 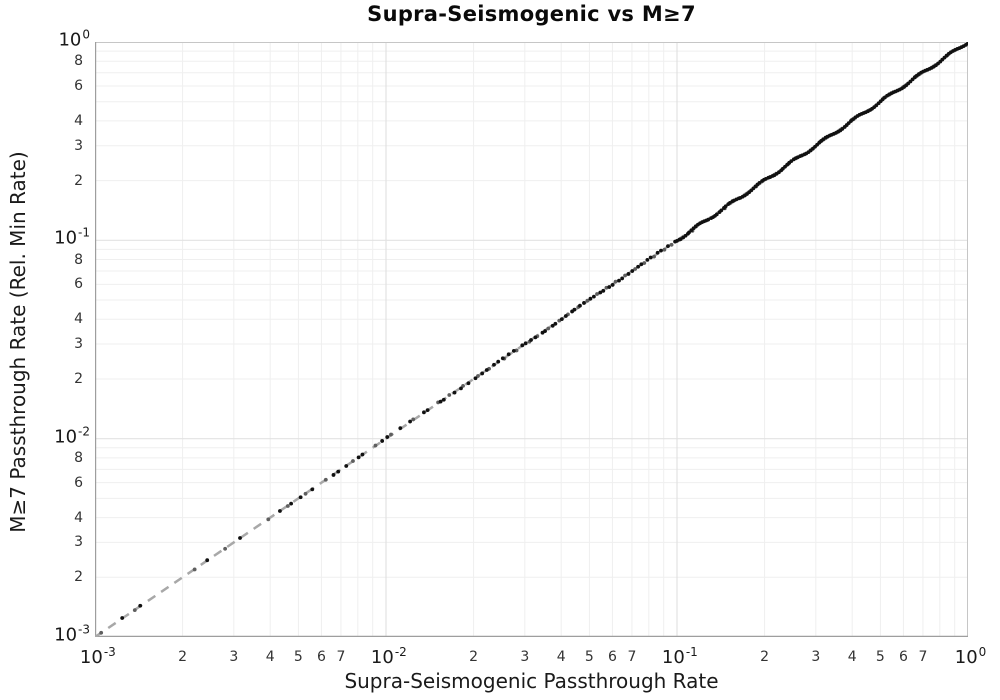 What do you see at coordinates (18, 342) in the screenshot?
I see `y-axis-title: M≥7 Passthrough Rate (Rel. Min Rate)` at bounding box center [18, 342].